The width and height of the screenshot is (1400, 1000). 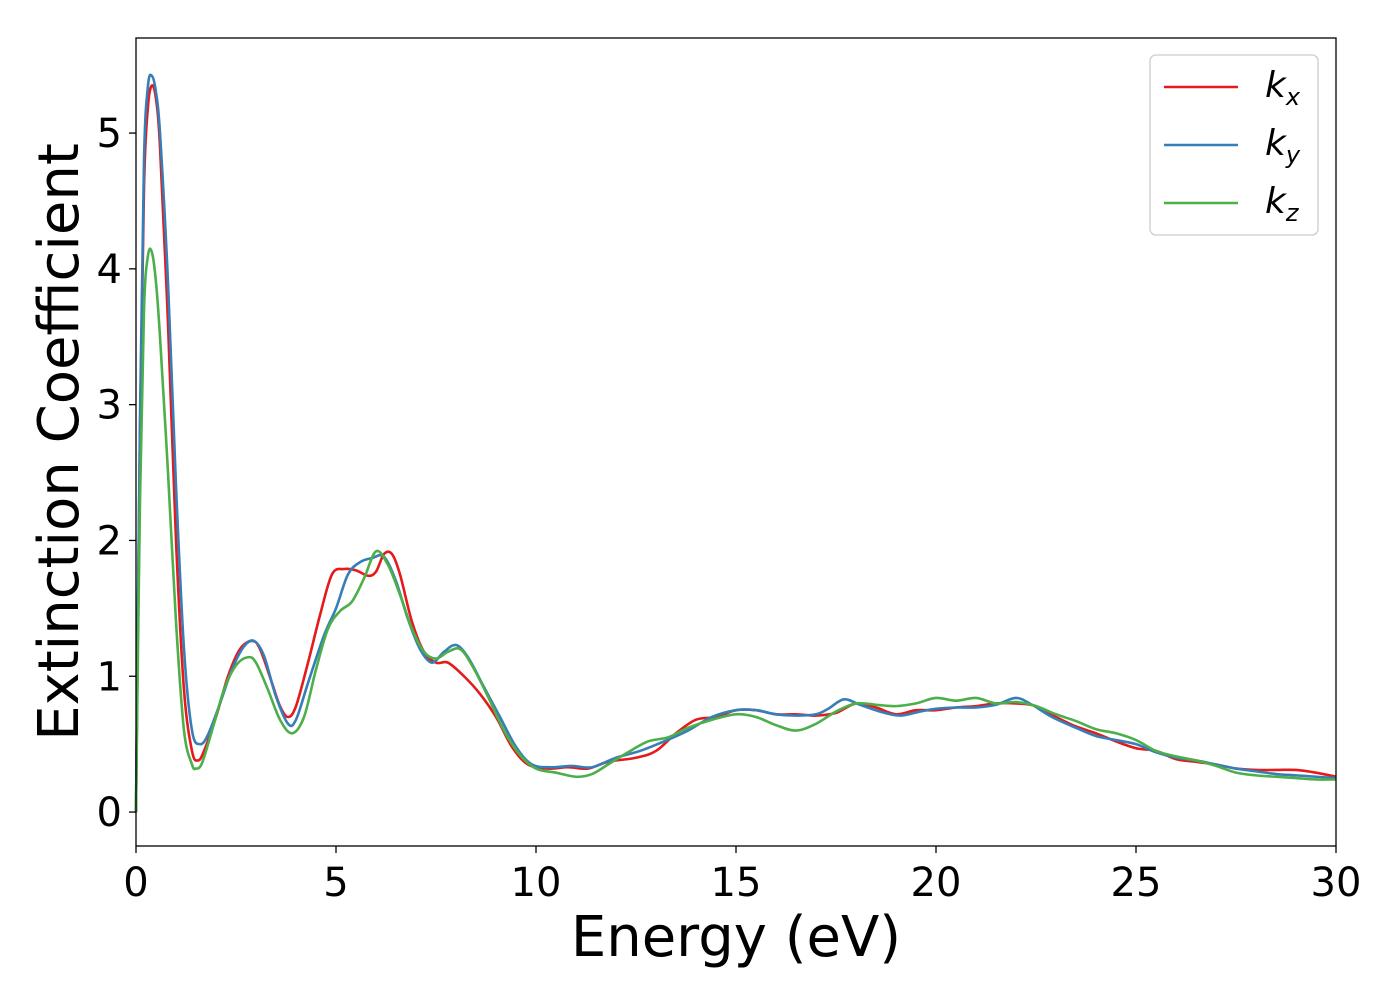 I want to click on y-tick-label: 3, so click(x=109, y=406).